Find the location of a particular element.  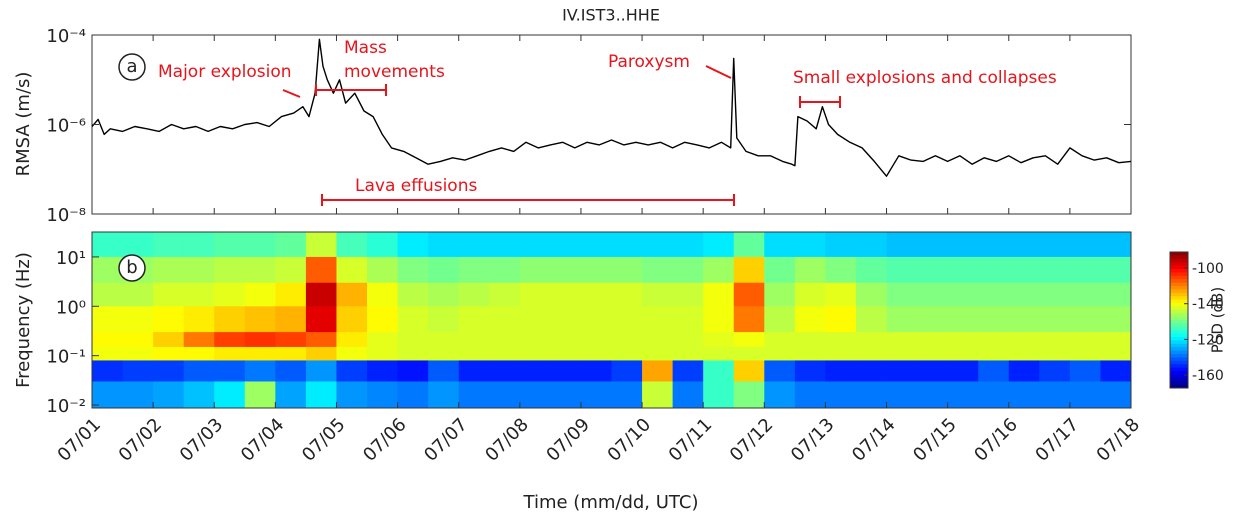

chart-title: IV.IST3..HHE is located at coordinates (611, 15).